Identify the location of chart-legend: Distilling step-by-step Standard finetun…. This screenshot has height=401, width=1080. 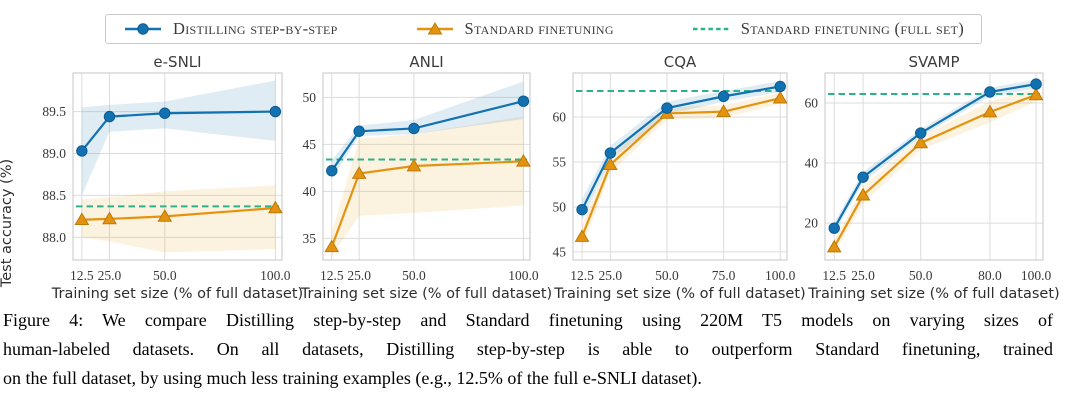
(543, 29).